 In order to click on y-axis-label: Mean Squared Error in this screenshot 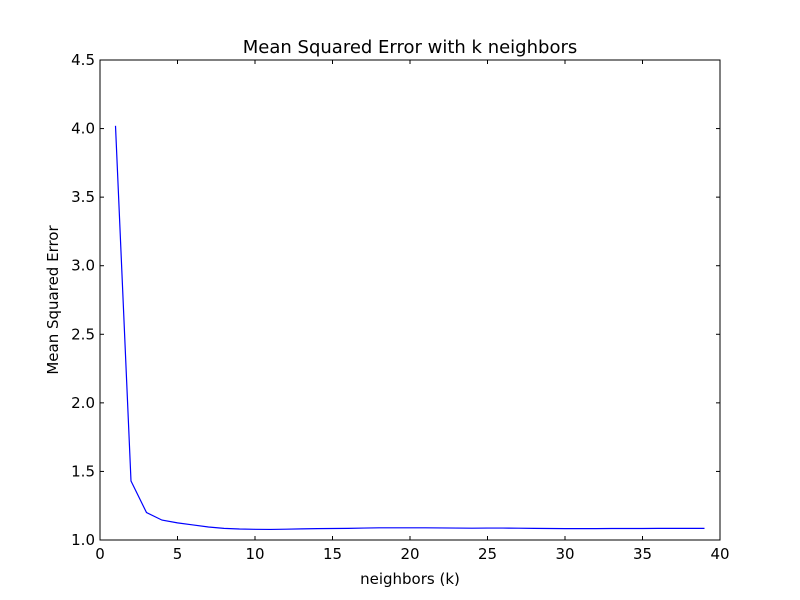, I will do `click(53, 300)`.